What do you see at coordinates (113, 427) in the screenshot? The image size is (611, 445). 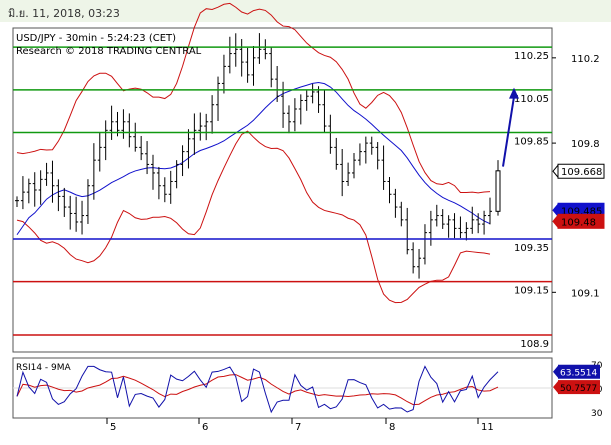 I see `x-tick-label: 5` at bounding box center [113, 427].